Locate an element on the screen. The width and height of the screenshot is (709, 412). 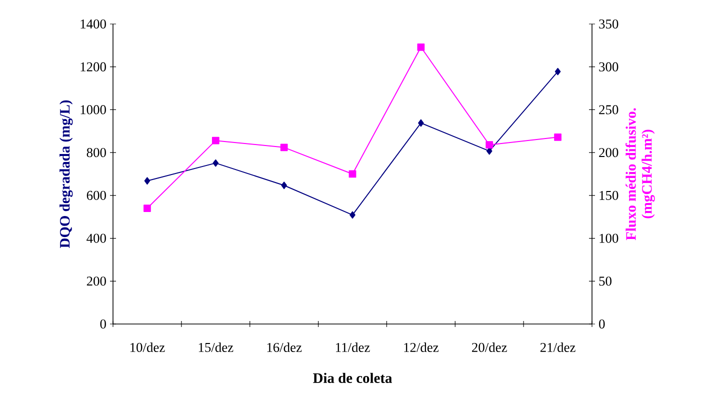
x-tick-label: 10/dez is located at coordinates (147, 347).